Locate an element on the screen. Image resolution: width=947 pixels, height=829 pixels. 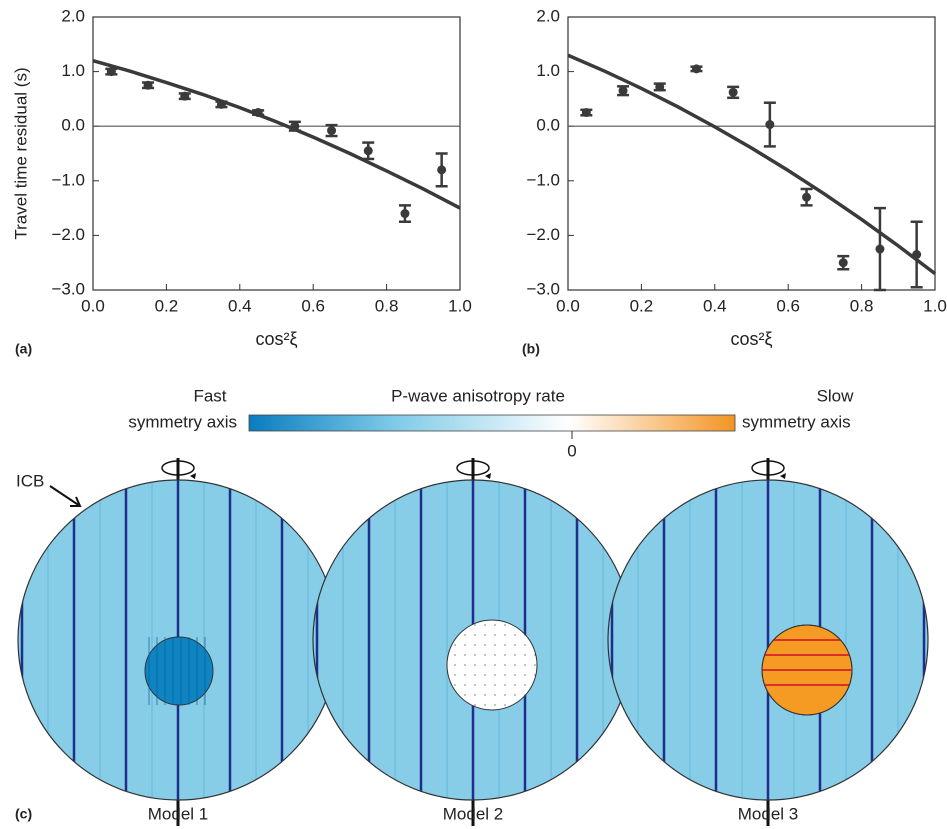
model-label: Model 1 is located at coordinates (178, 813).